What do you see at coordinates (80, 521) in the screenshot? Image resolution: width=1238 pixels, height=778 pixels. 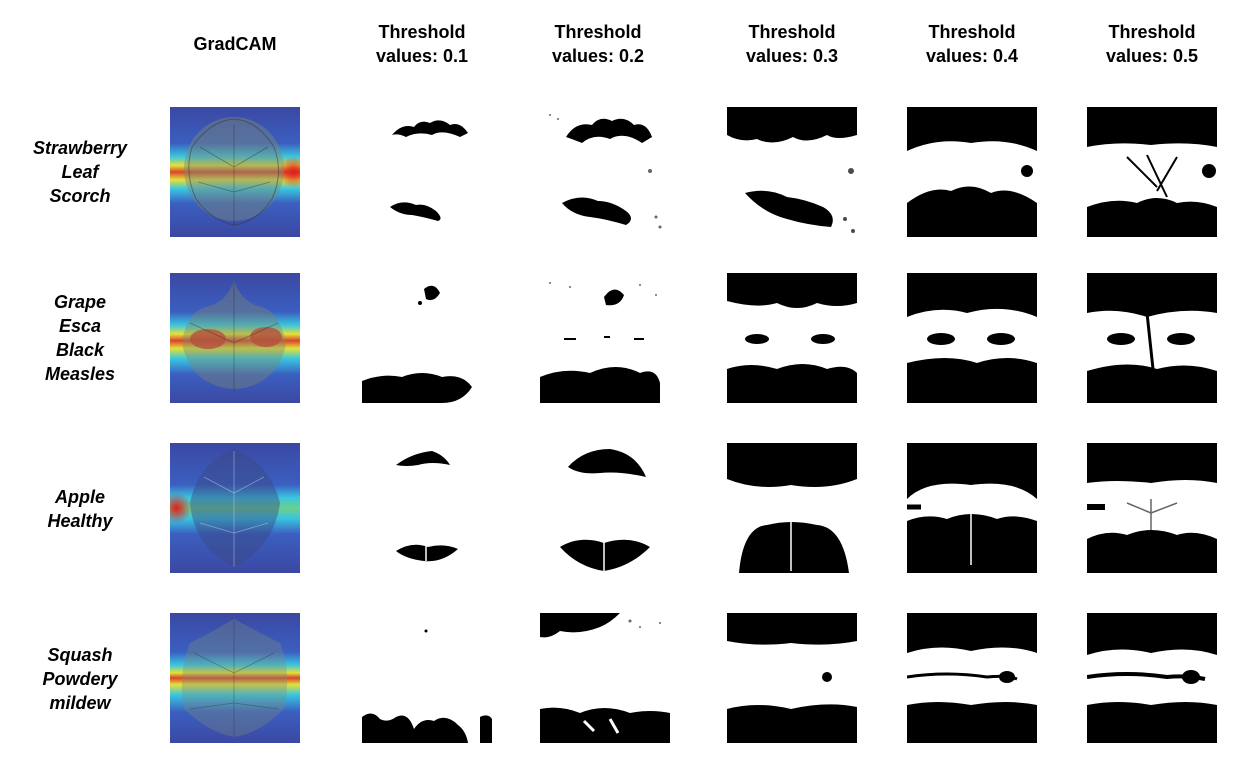 I see `row-label-line: Healthy` at bounding box center [80, 521].